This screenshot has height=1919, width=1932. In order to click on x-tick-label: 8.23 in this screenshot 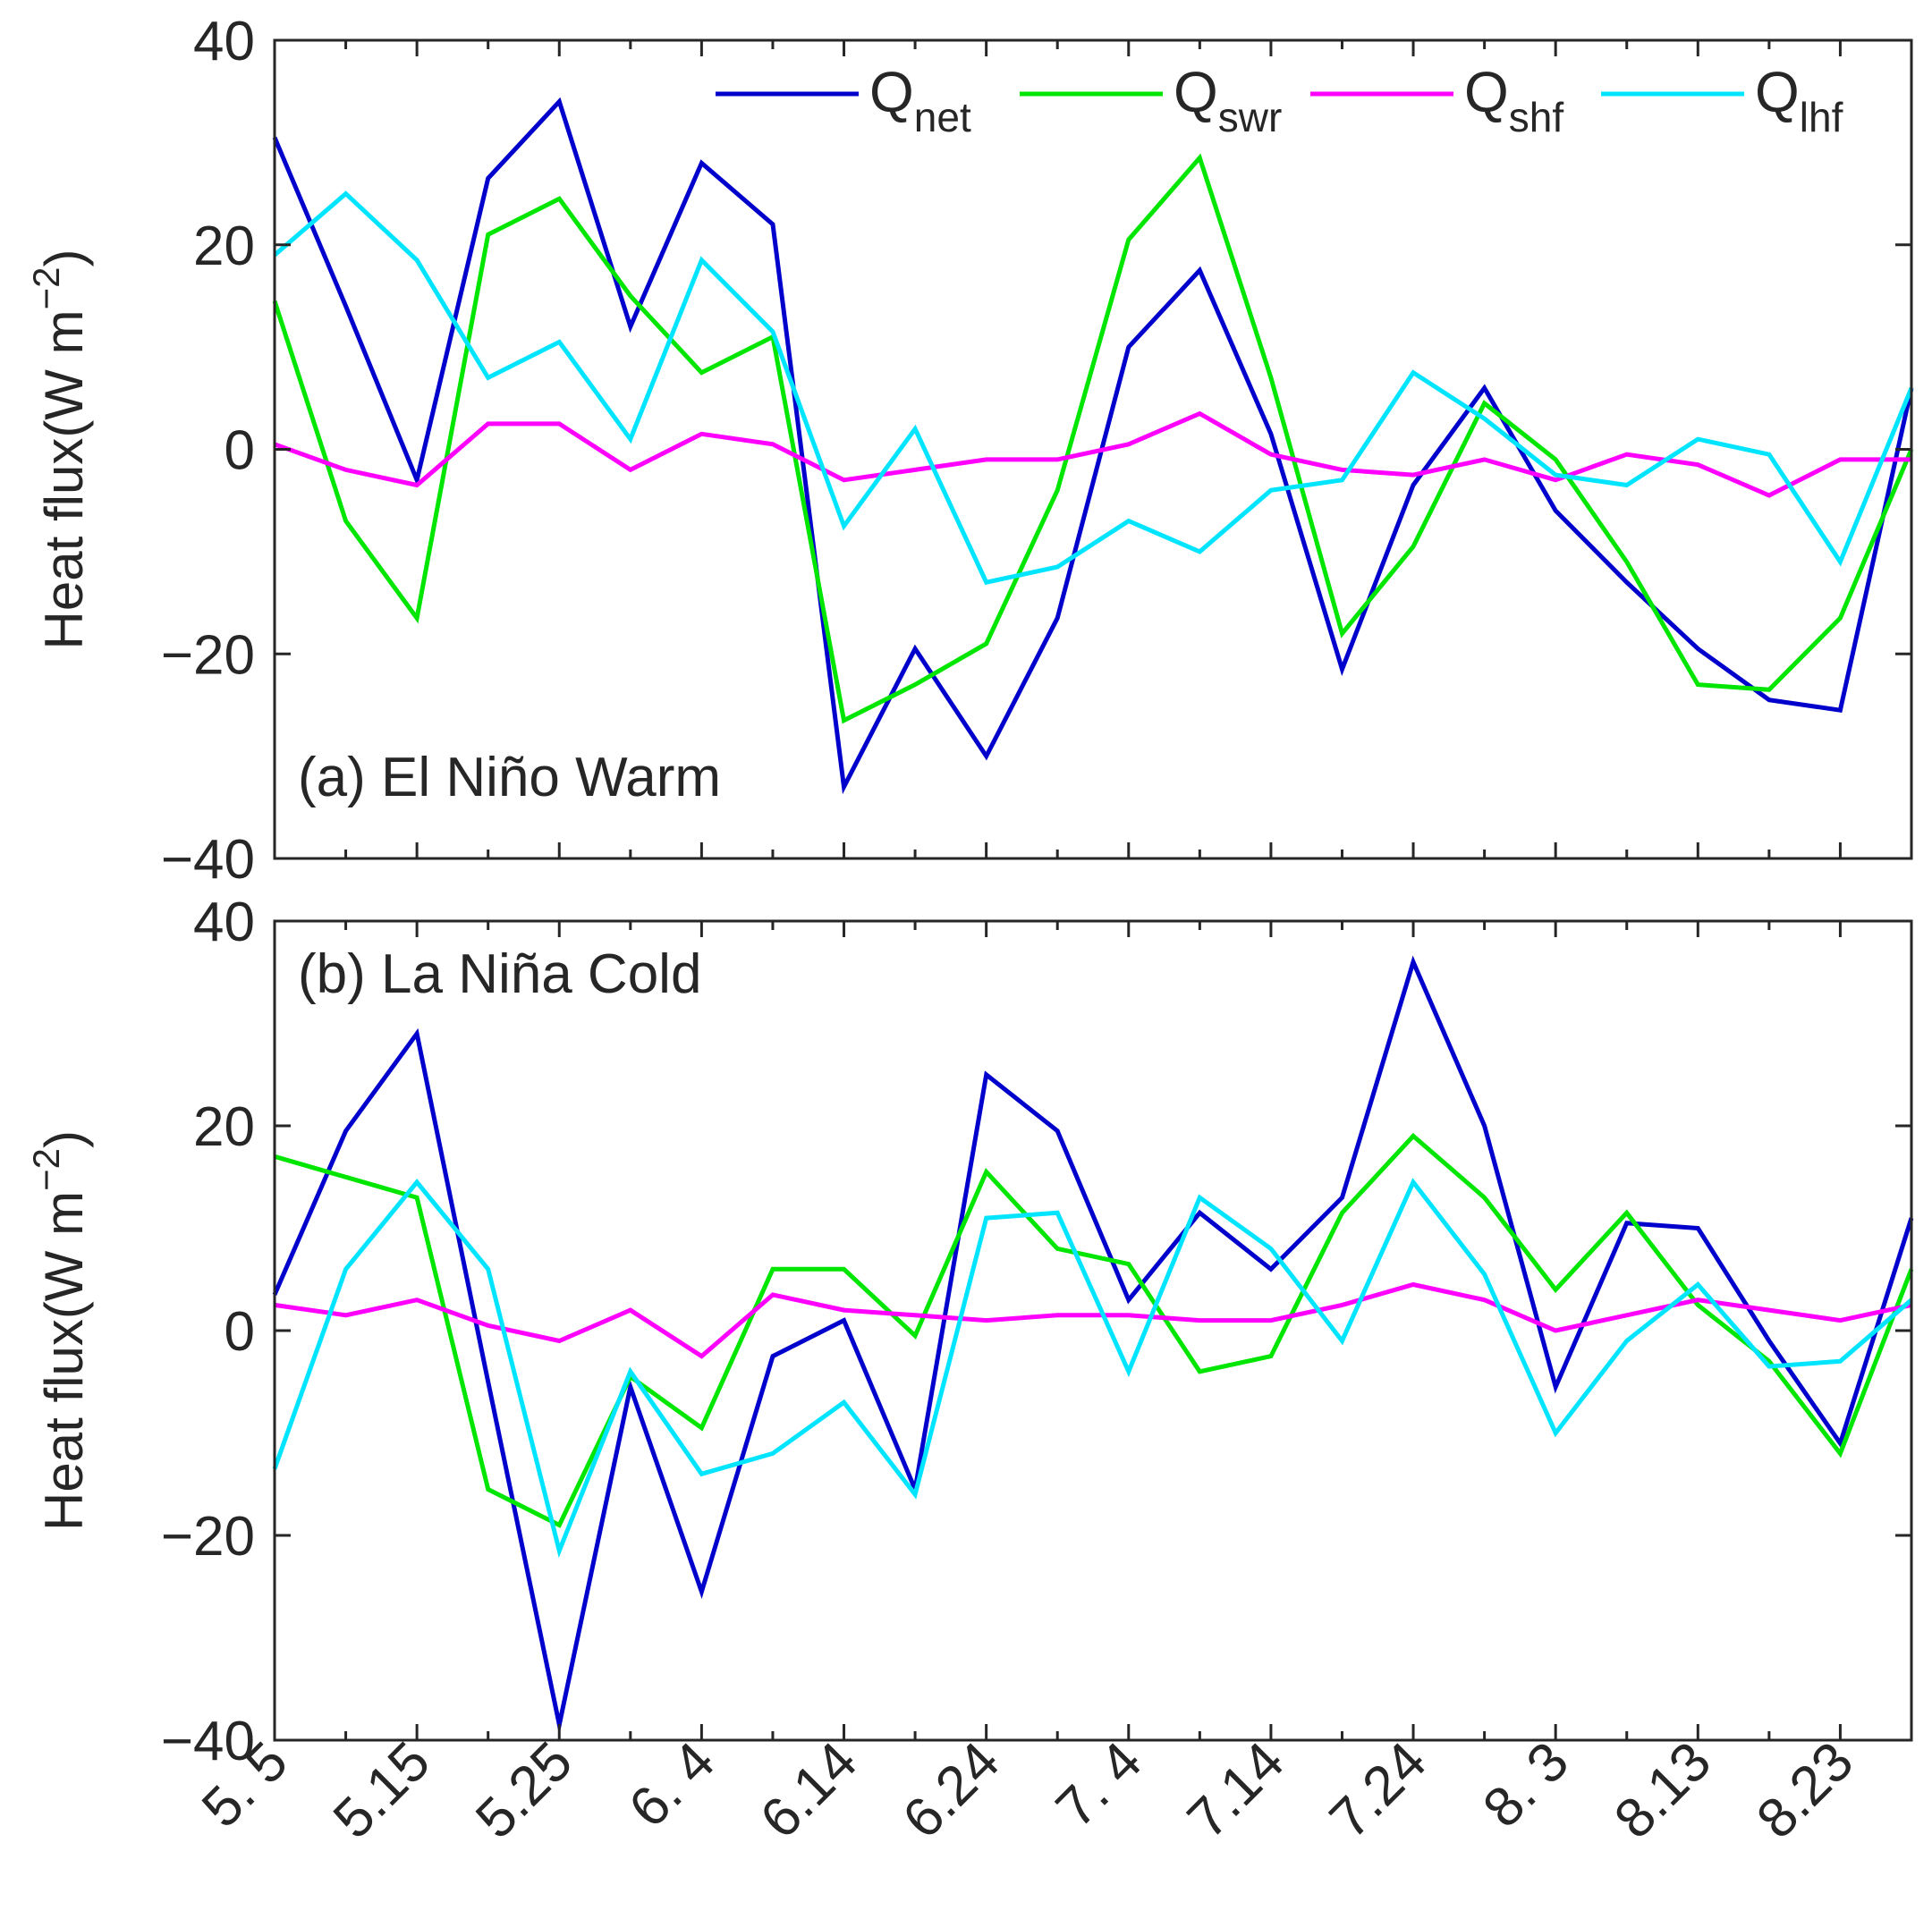, I will do `click(1805, 1790)`.